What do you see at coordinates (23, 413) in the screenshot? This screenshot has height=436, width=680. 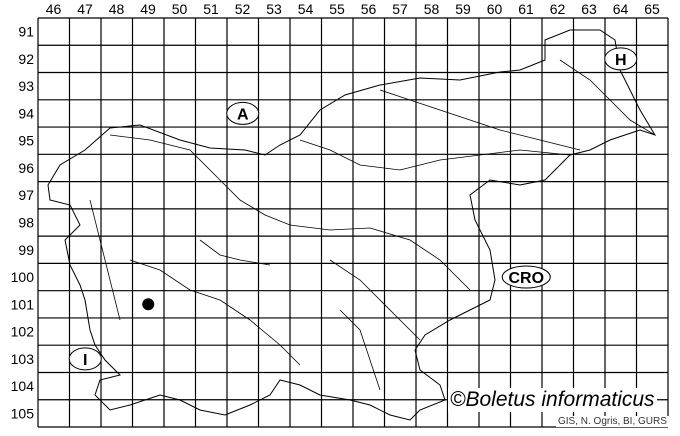 I see `row-label: 105` at bounding box center [23, 413].